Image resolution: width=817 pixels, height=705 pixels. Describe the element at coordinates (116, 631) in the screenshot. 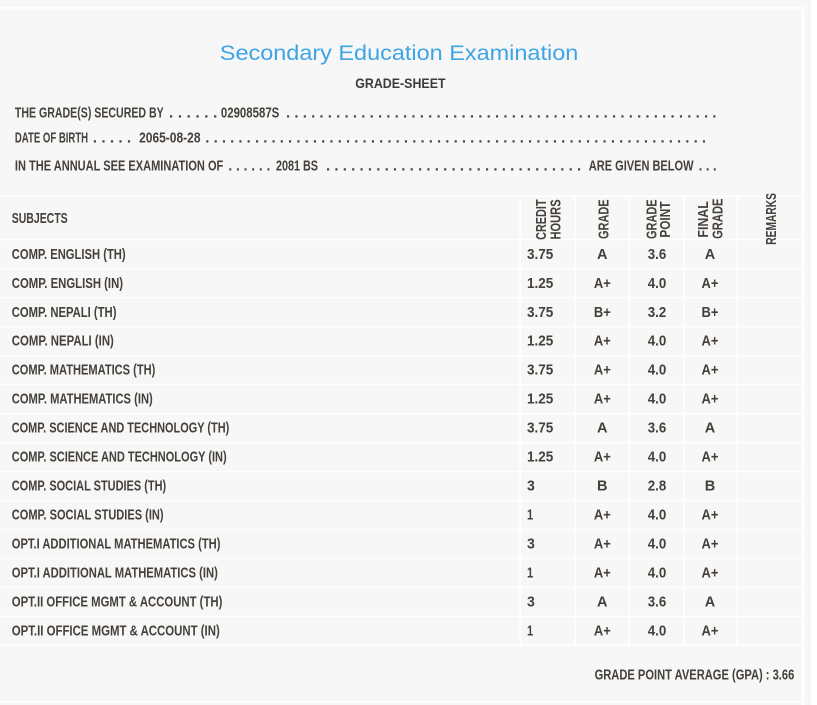

I see `svg-text:OPT.II OFFICE MGMT & ACCOUNT (: OPT.II OFFICE MGMT & ACCOUNT (IN)` at that location.